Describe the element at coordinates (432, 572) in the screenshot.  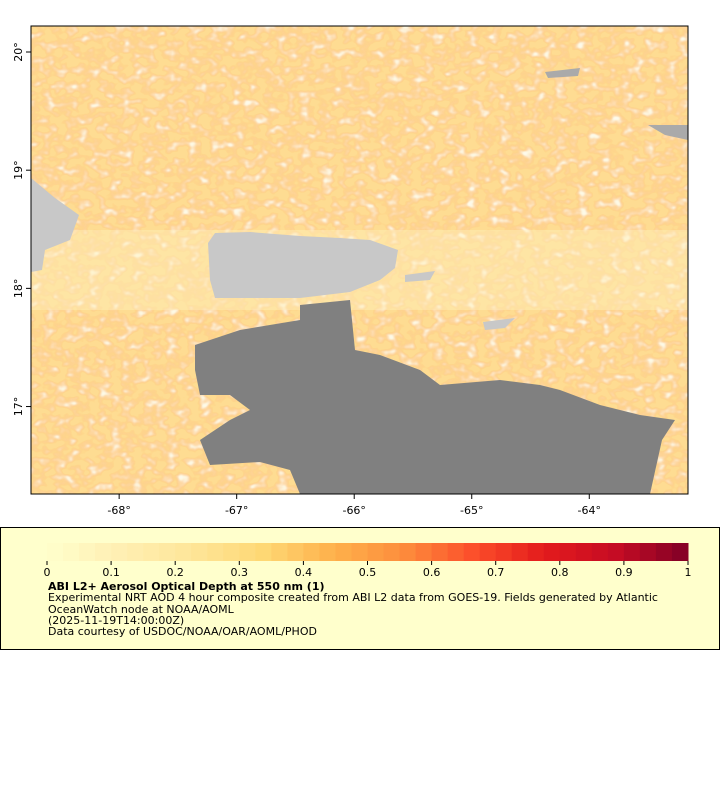
I see `colorbar-tick-label: 0.6` at that location.